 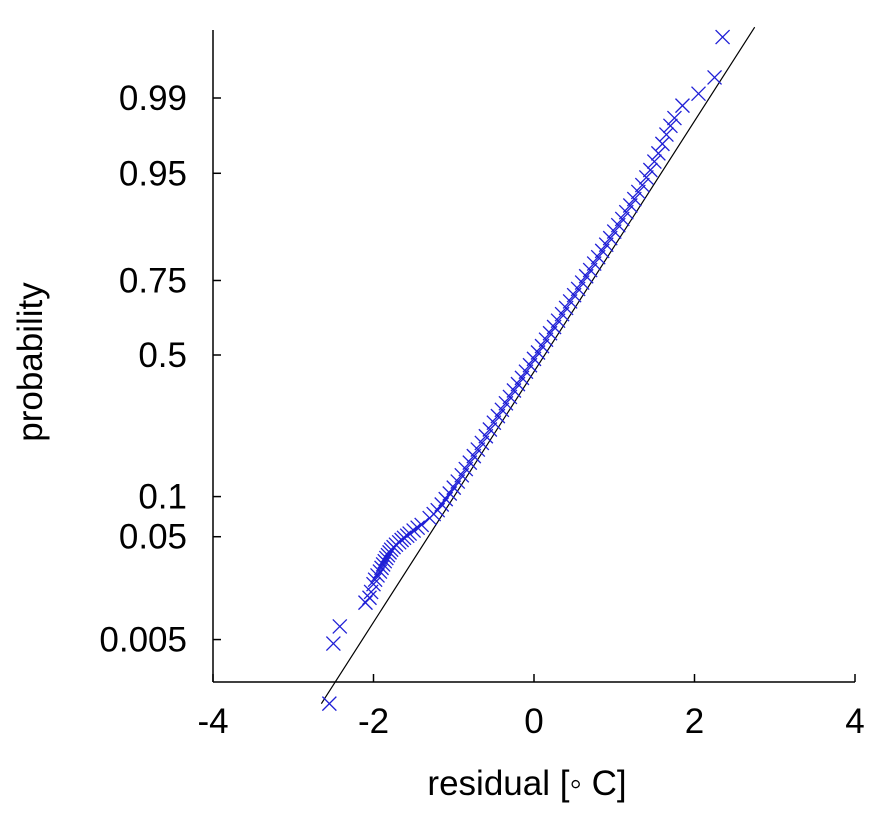 I want to click on x-tick-label: -4, so click(x=212, y=721).